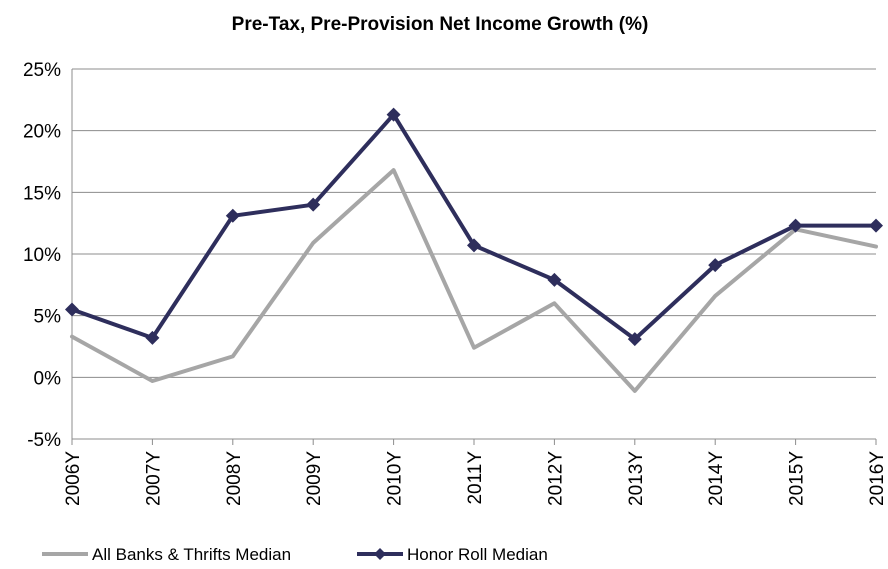 The height and width of the screenshot is (569, 888). I want to click on legend-label-2: Honor Roll Median, so click(477, 554).